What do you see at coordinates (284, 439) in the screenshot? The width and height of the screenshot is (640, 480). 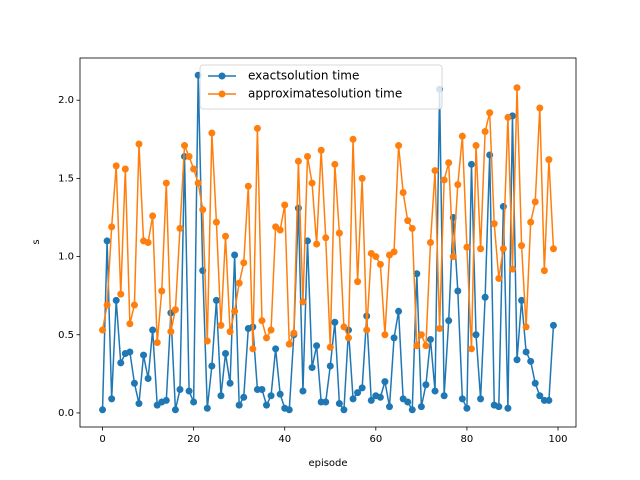 I see `x-tick-label: 40` at bounding box center [284, 439].